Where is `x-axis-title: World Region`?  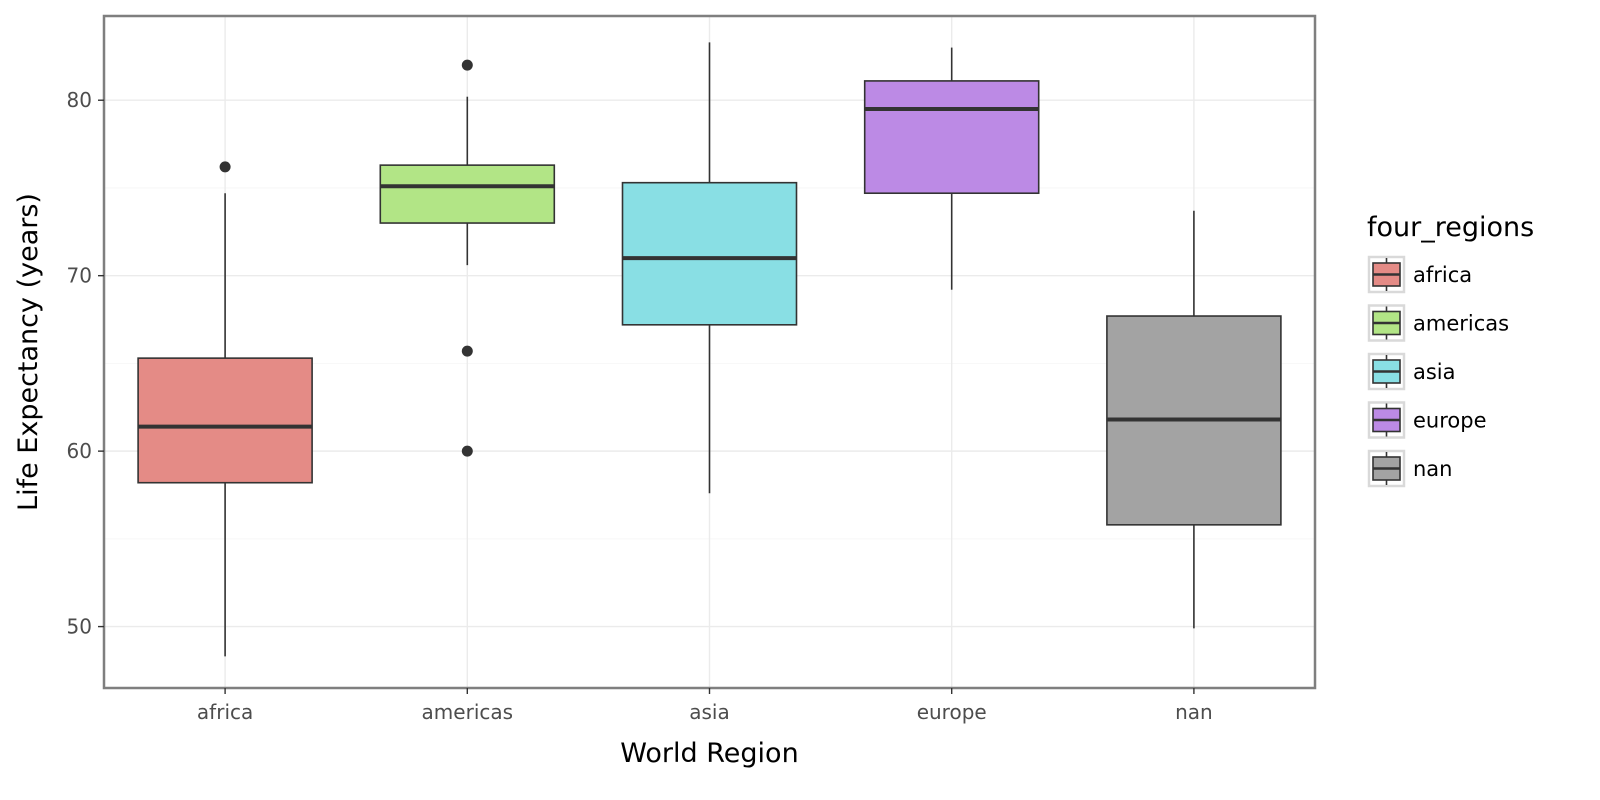
x-axis-title: World Region is located at coordinates (709, 753).